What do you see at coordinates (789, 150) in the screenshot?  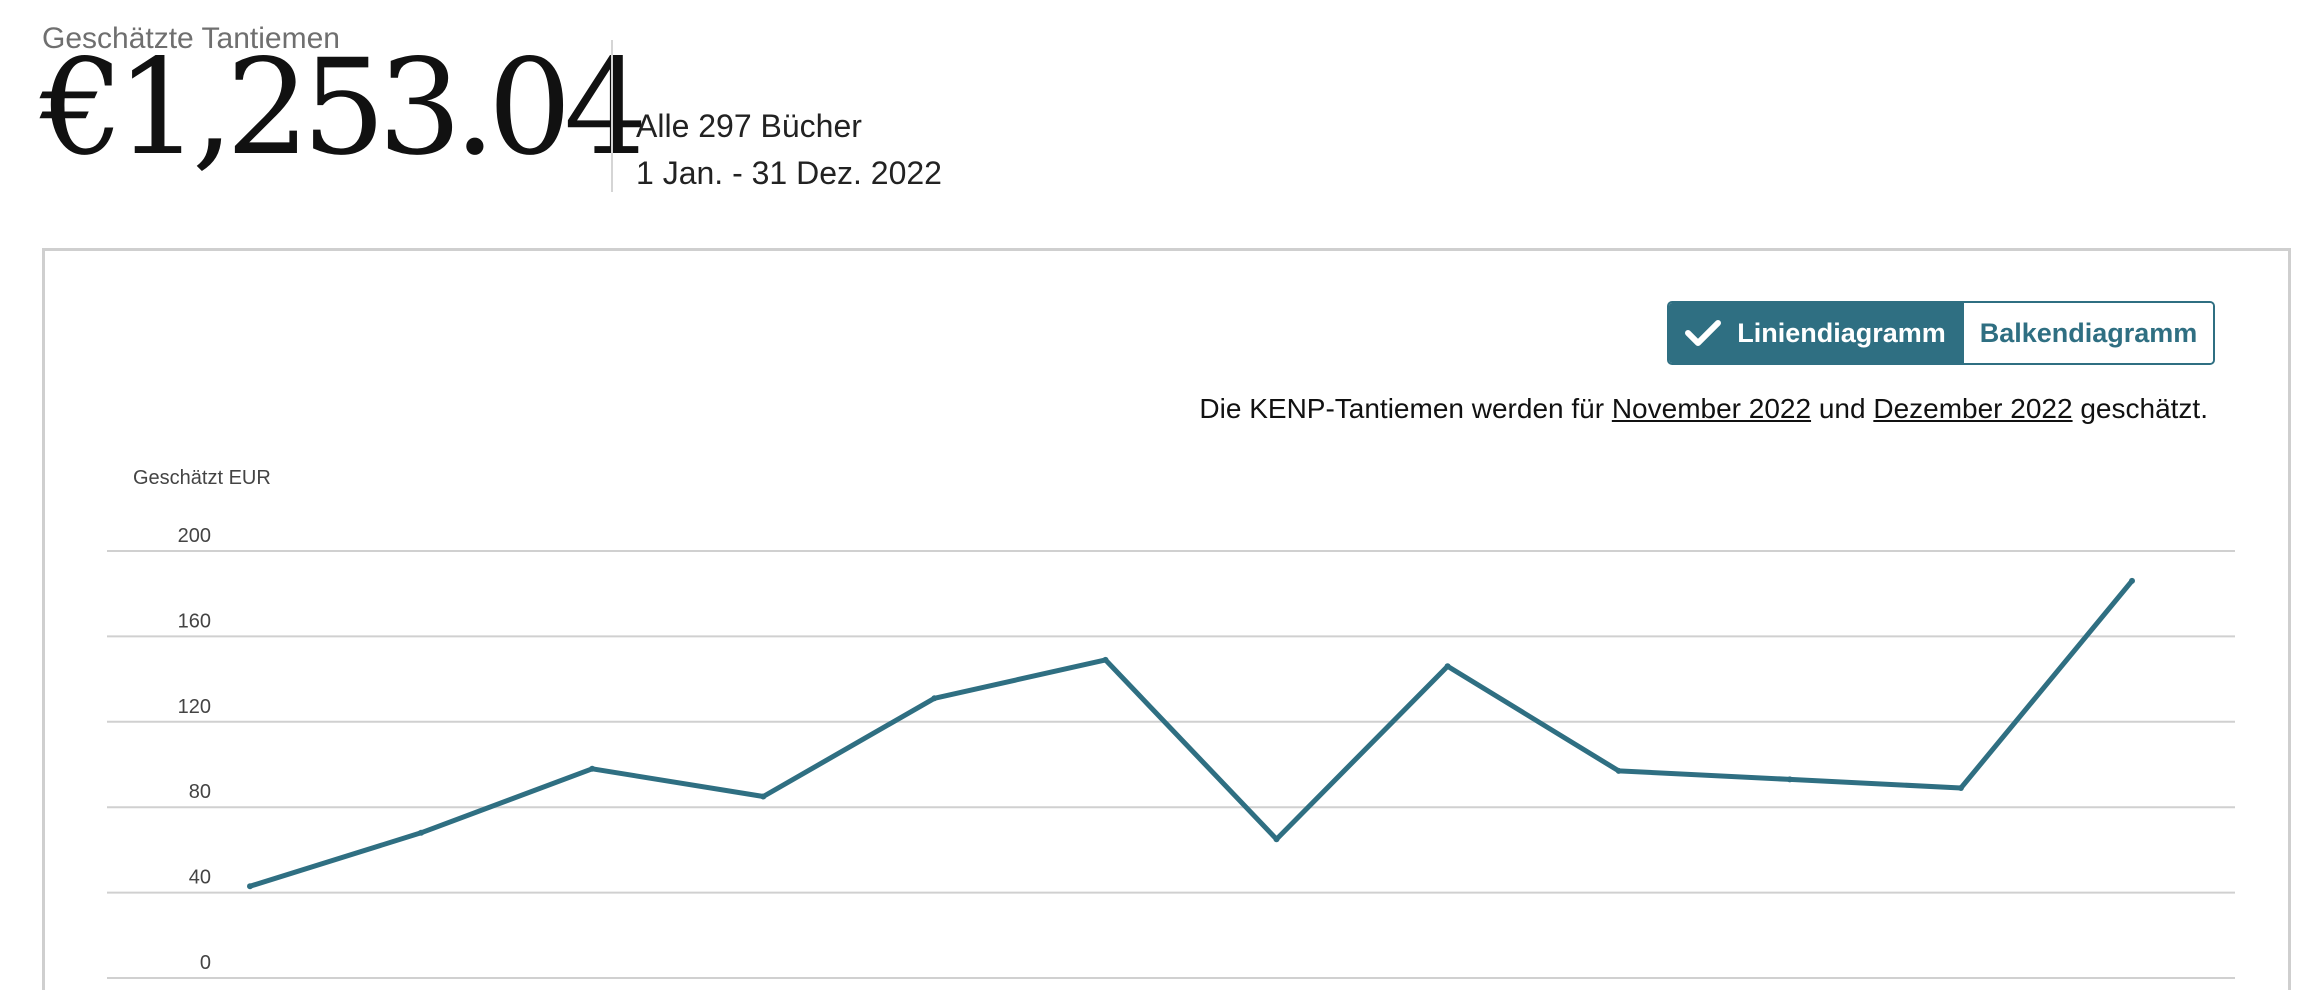 I see `summary-meta: Alle 297 Bücher 1 Jan. - 31 Dez. 2022` at bounding box center [789, 150].